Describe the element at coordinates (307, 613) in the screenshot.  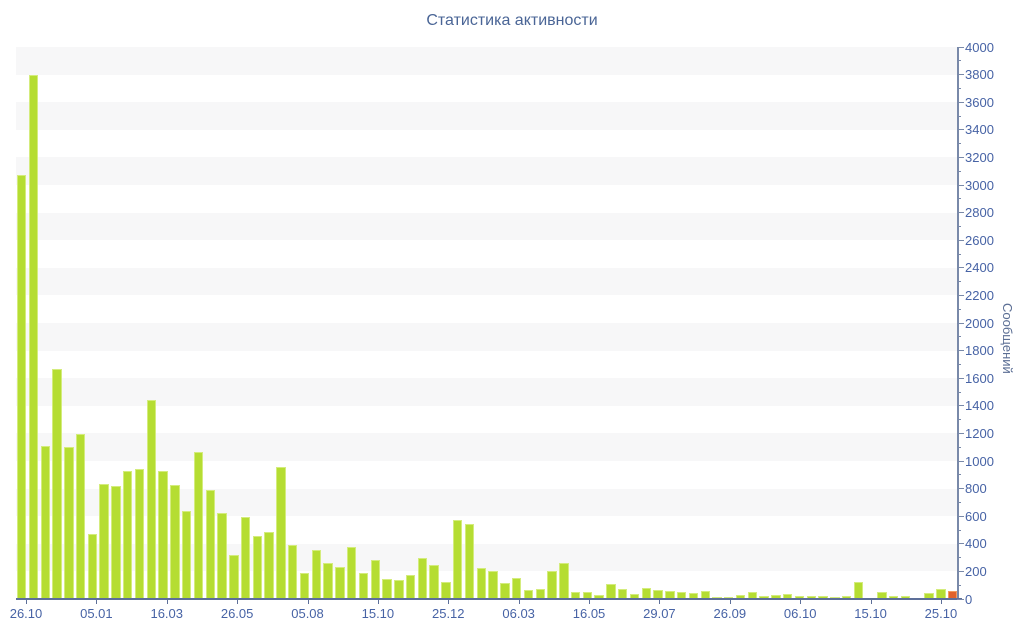
I see `x-axis-label: 05.08` at that location.